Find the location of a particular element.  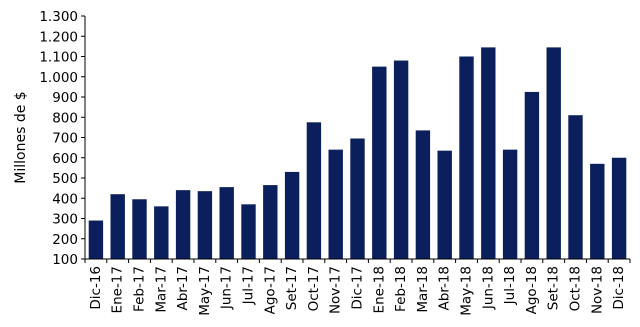

x-tick-label: May-17 is located at coordinates (205, 291).